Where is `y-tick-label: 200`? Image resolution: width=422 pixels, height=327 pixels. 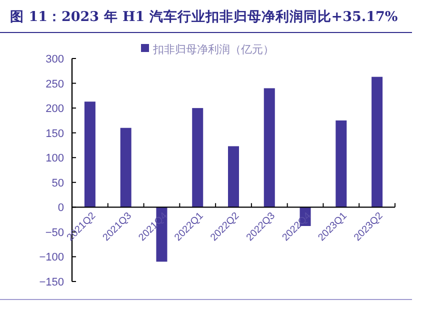 y-tick-label: 200 is located at coordinates (55, 109).